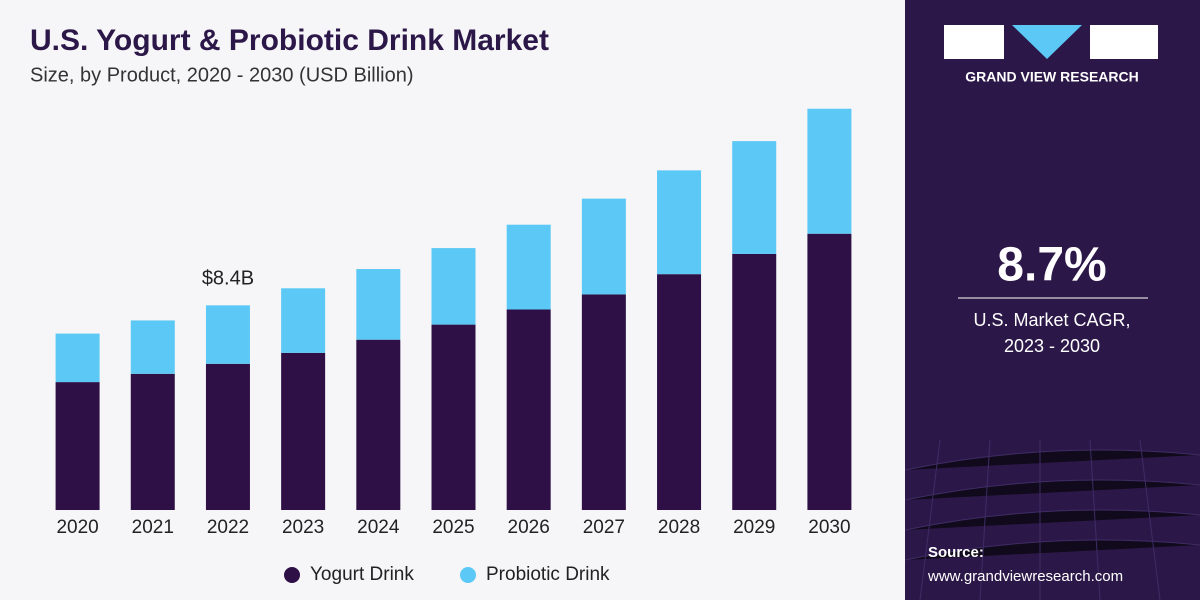 This screenshot has height=600, width=1200. What do you see at coordinates (1051, 77) in the screenshot?
I see `brand-name: GRAND VIEW RESEARCH` at bounding box center [1051, 77].